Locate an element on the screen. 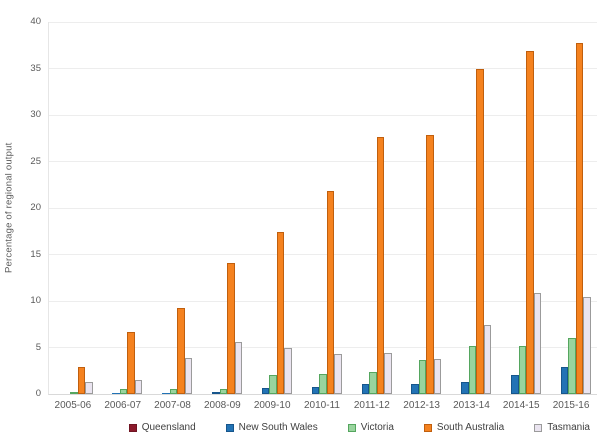  legend-swatch-victoria is located at coordinates (351, 427).